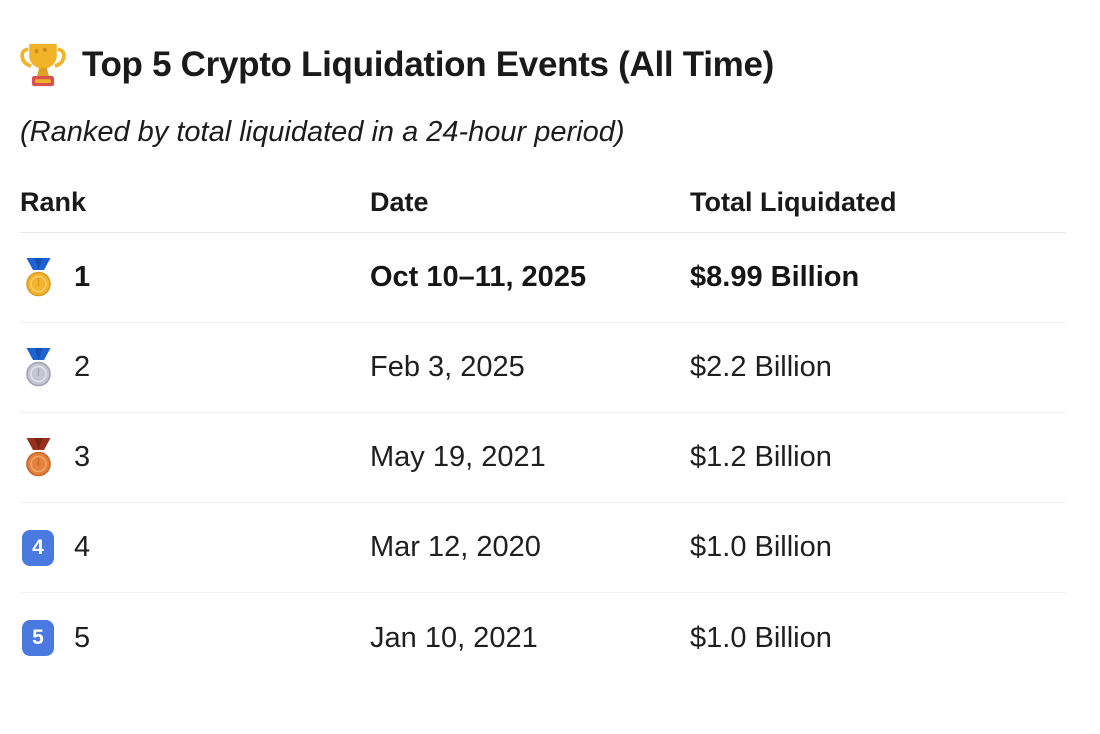 The height and width of the screenshot is (734, 1100). I want to click on rank-cell: 4 4, so click(195, 547).